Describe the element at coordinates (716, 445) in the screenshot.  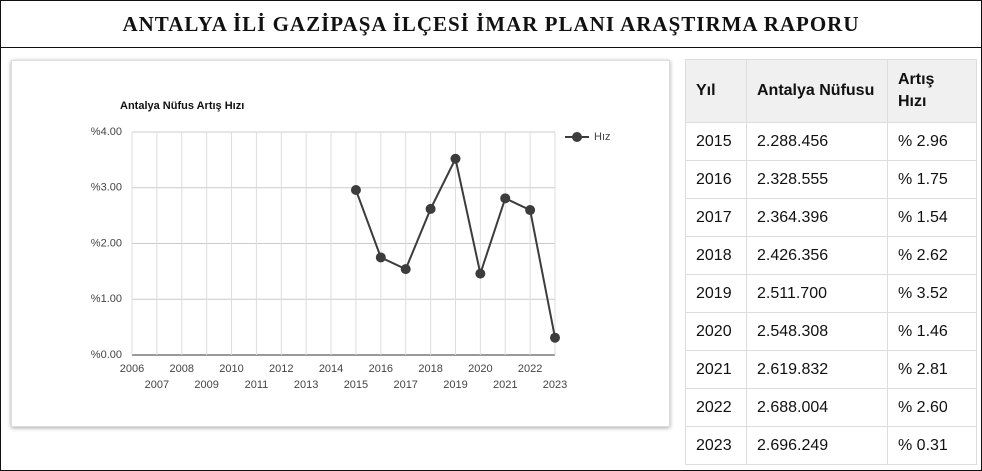
I see `table-cell: 2023` at that location.